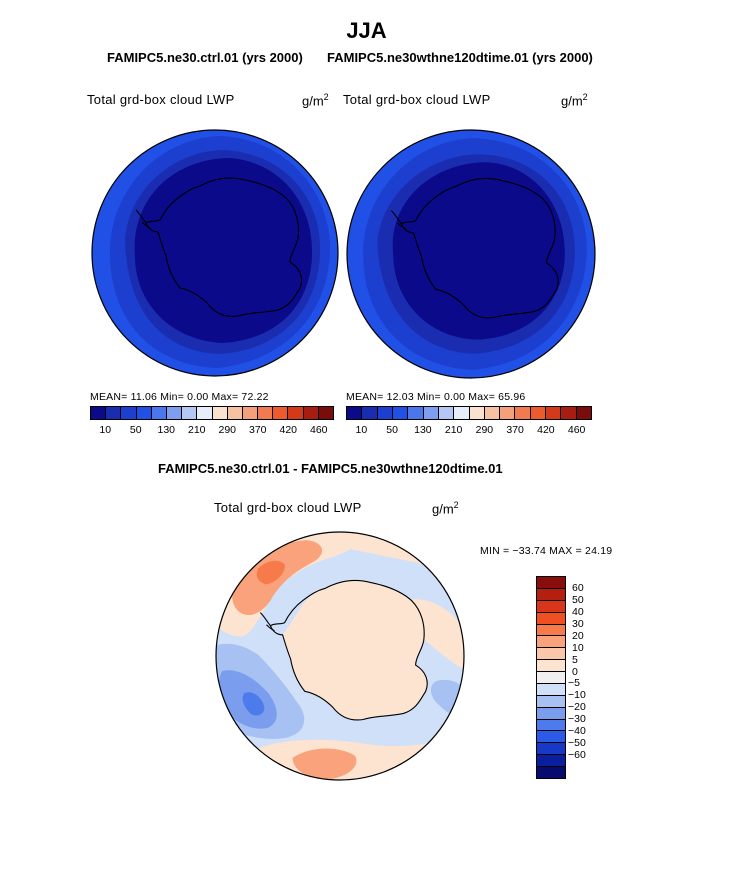 The width and height of the screenshot is (733, 882). I want to click on colorbar-tick-label: 5, so click(575, 659).